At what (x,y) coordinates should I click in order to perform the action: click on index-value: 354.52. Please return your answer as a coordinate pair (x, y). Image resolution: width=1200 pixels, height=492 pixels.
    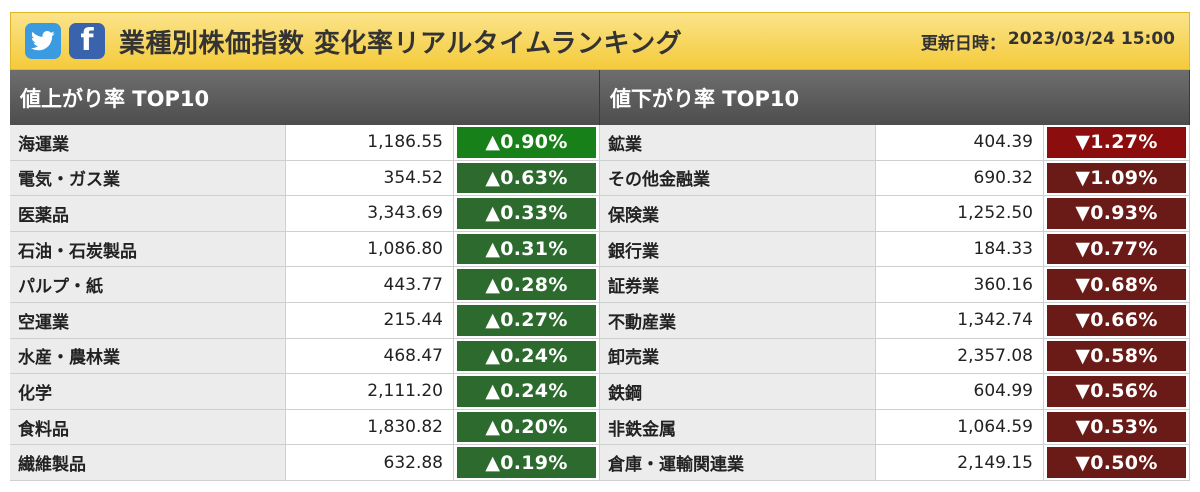
    Looking at the image, I should click on (370, 178).